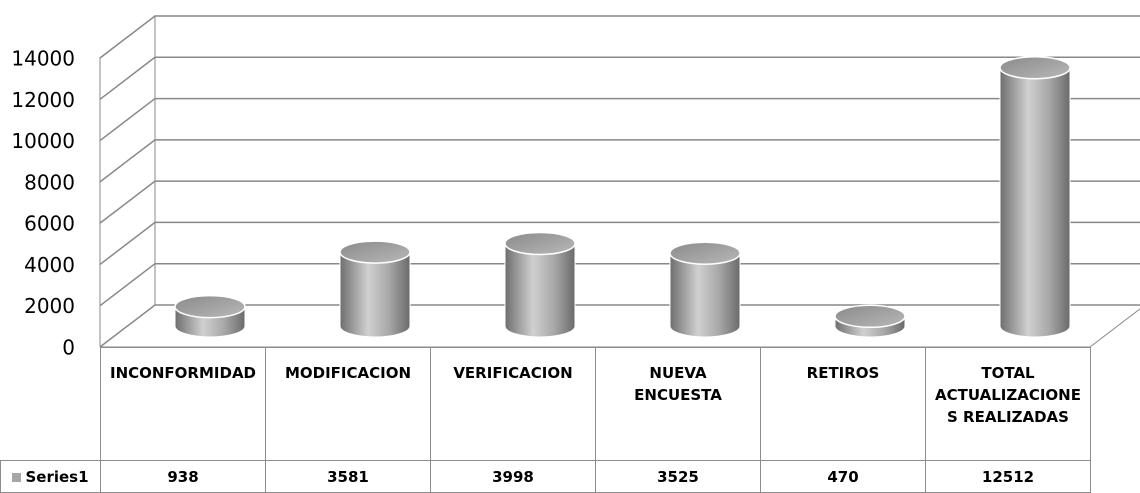  I want to click on floor, so click(620, 326).